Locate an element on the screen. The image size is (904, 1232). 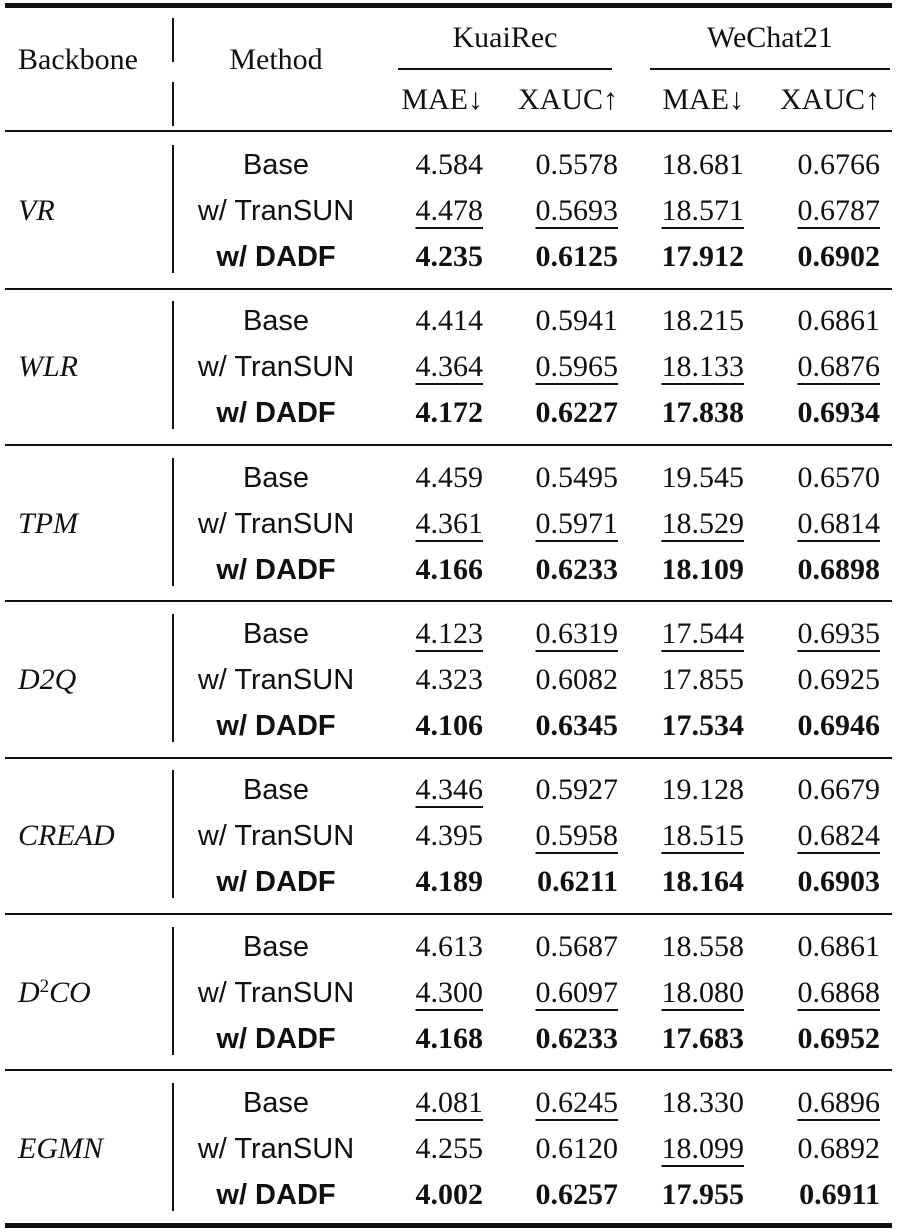
value-cell: 0.5693 is located at coordinates (577, 210).